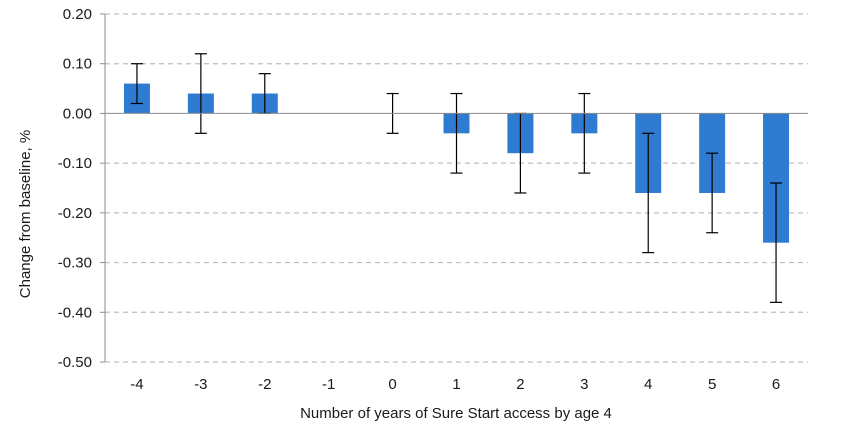 The height and width of the screenshot is (438, 848). I want to click on x-tick-label: 0, so click(392, 384).